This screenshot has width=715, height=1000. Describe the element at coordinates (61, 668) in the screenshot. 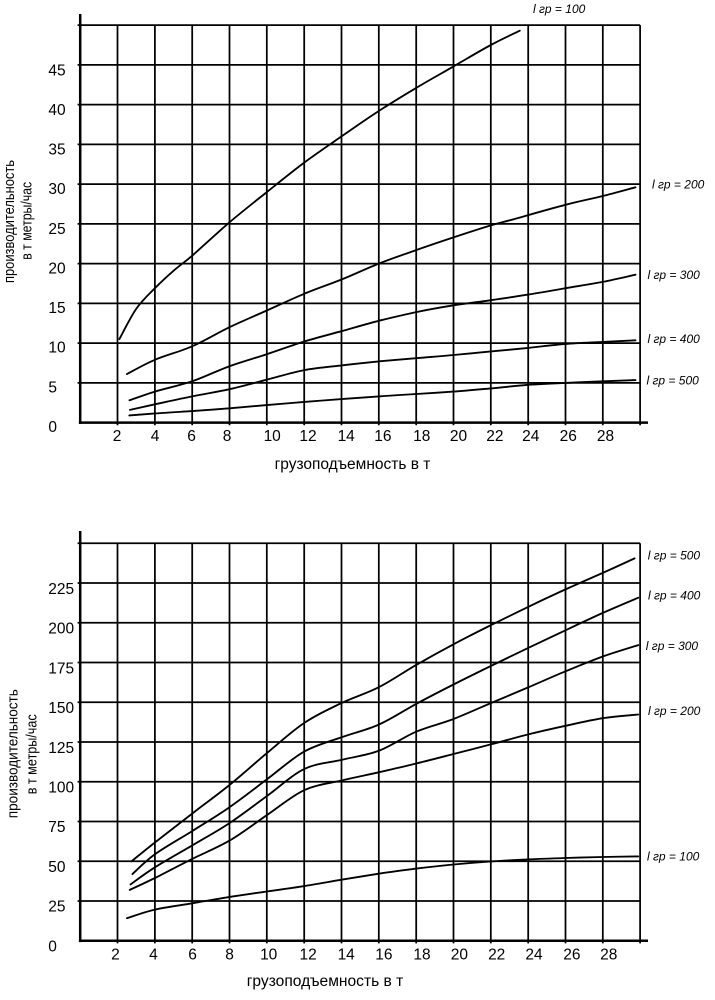

I see `svg-text: 175` at that location.